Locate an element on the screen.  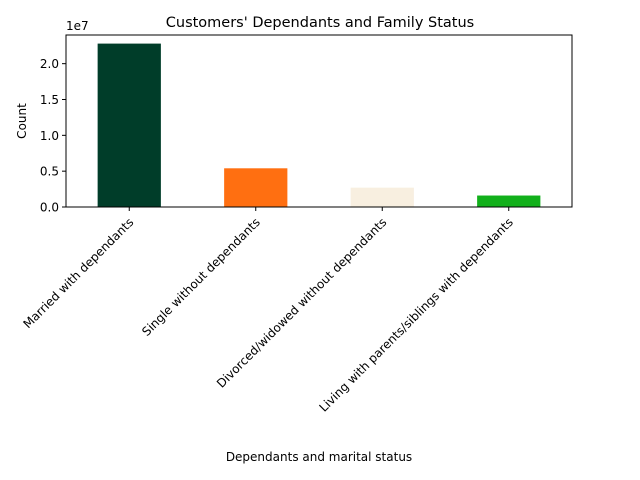
y-axis-offset-label: 1e7 is located at coordinates (77, 26).